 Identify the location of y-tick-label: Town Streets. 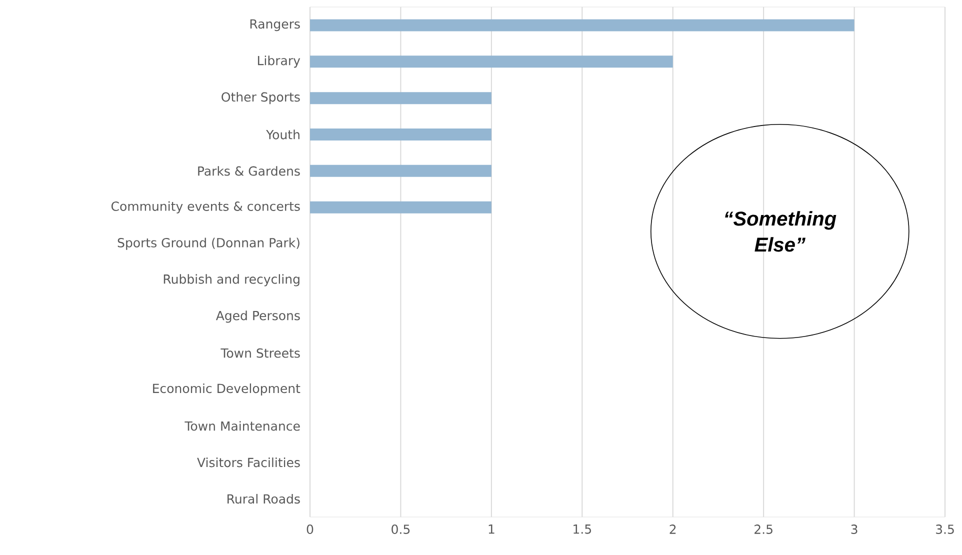
(260, 353).